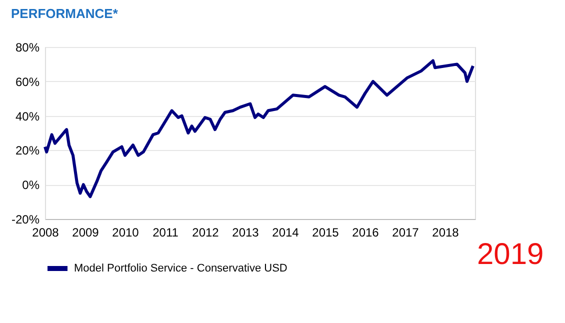  I want to click on y-tick-label: 80%, so click(27, 47).